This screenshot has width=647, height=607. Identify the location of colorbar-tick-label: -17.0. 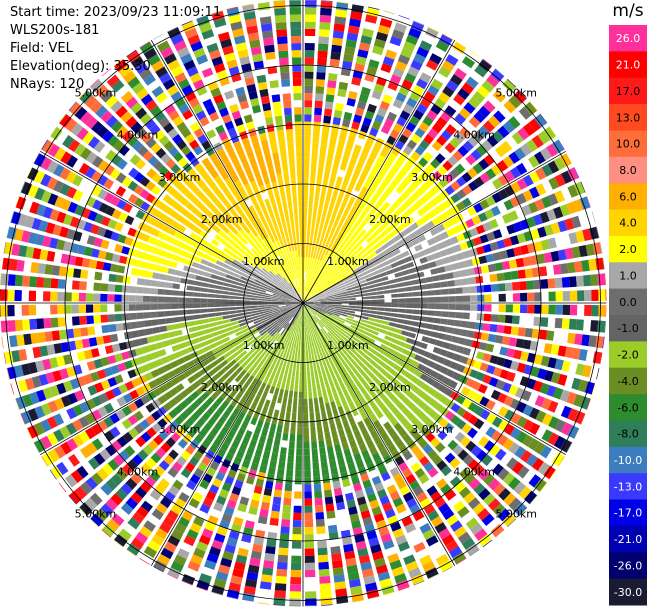
(628, 513).